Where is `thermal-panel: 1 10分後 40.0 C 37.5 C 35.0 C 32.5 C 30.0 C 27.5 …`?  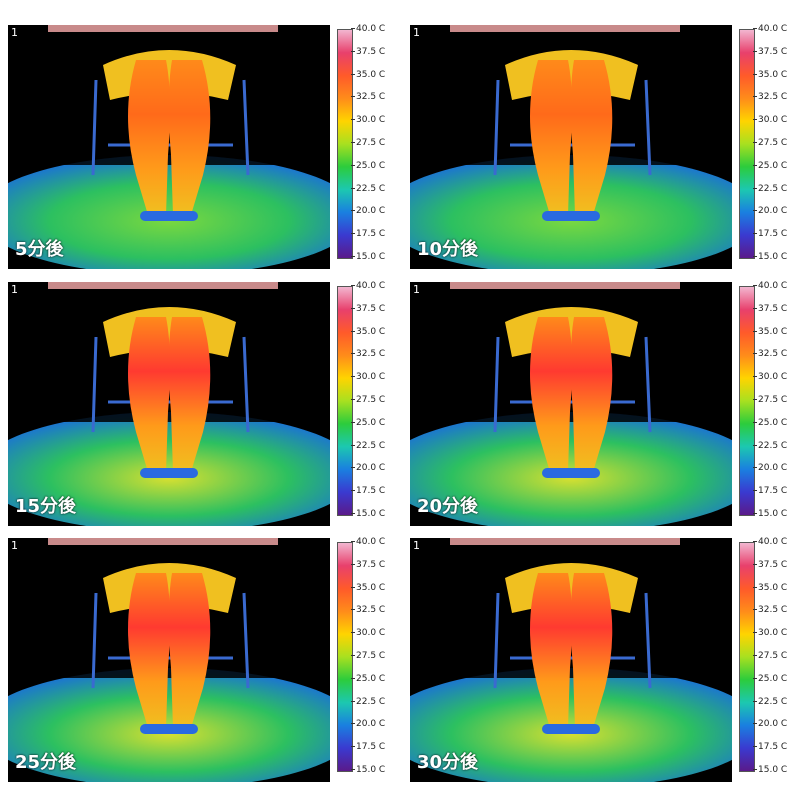 thermal-panel: 1 10分後 40.0 C 37.5 C 35.0 C 32.5 C 30.0 C 27.5 … is located at coordinates (600, 147).